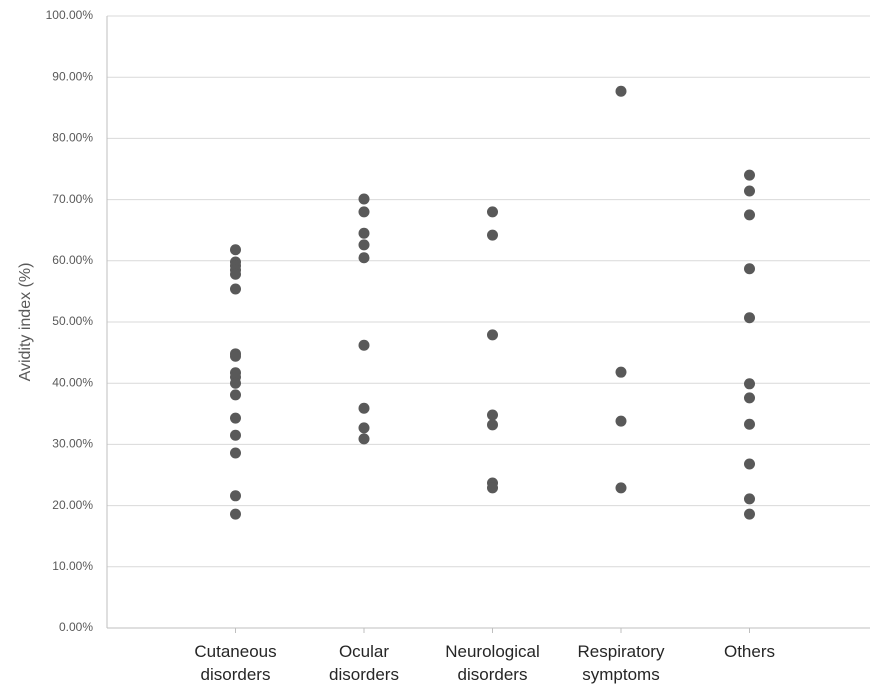  I want to click on y-tick-label: 90.00%, so click(72, 76).